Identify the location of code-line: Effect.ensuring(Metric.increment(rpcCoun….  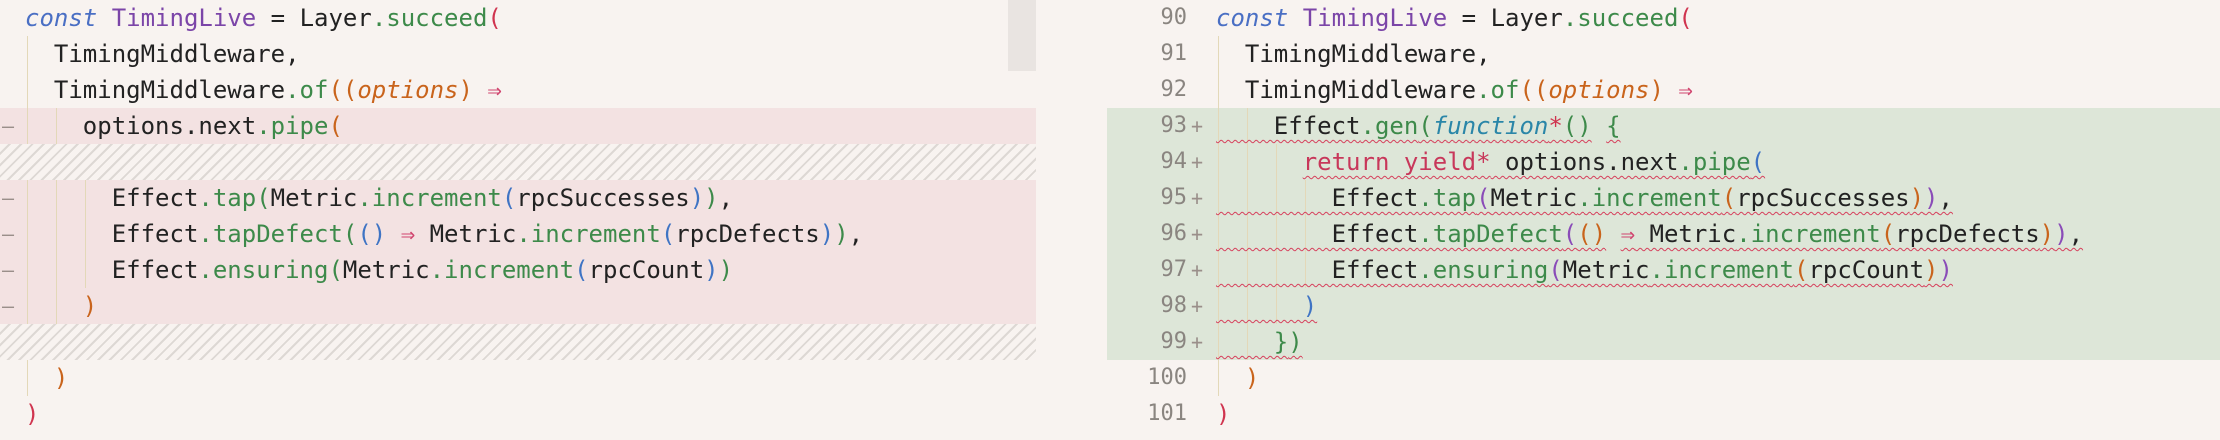
(1584, 270).